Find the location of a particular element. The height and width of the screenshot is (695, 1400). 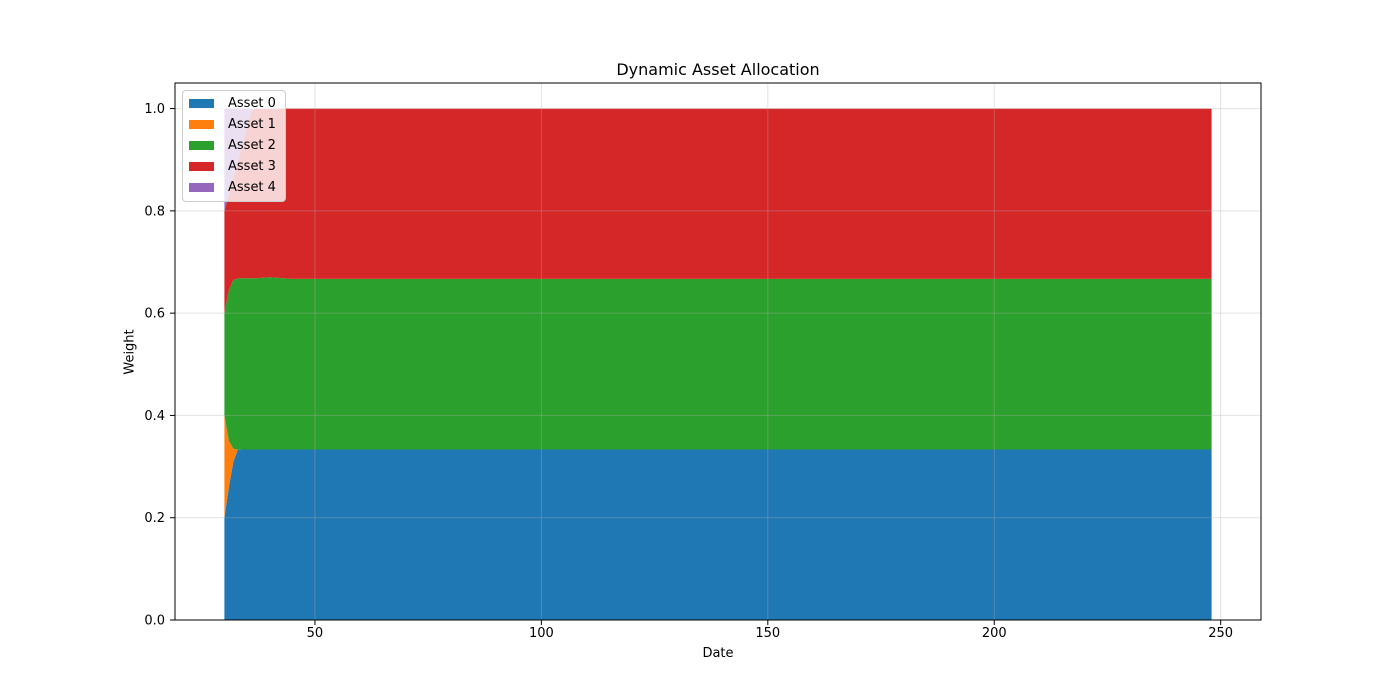

y-tick-label: 0.2 is located at coordinates (154, 518).